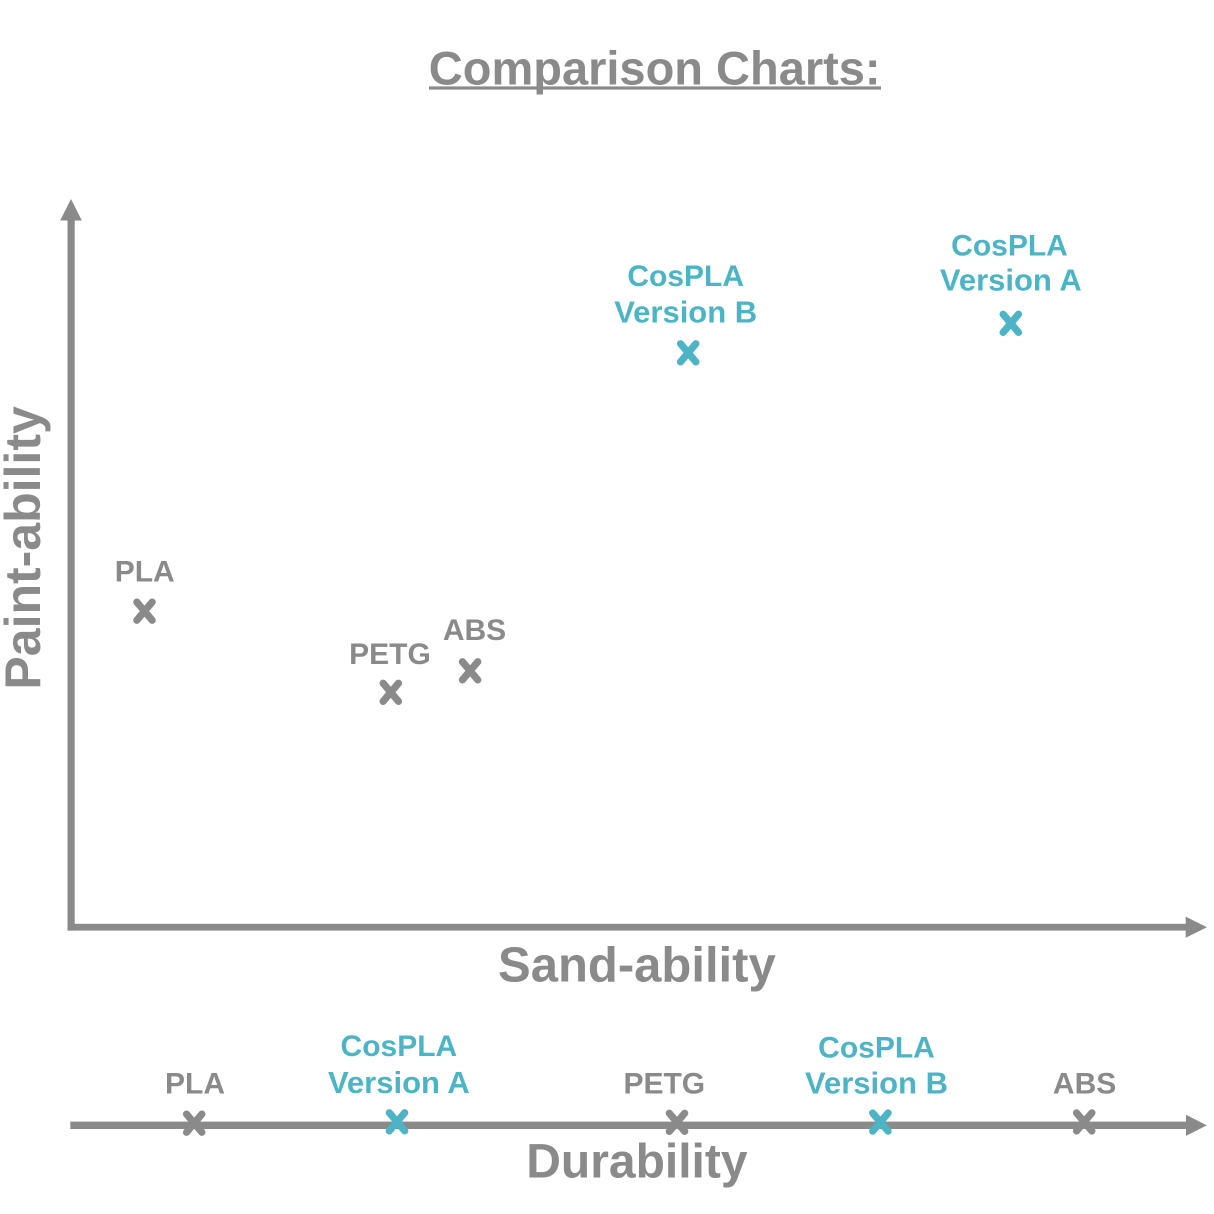  I want to click on svg-text: Sand-ability, so click(637, 965).